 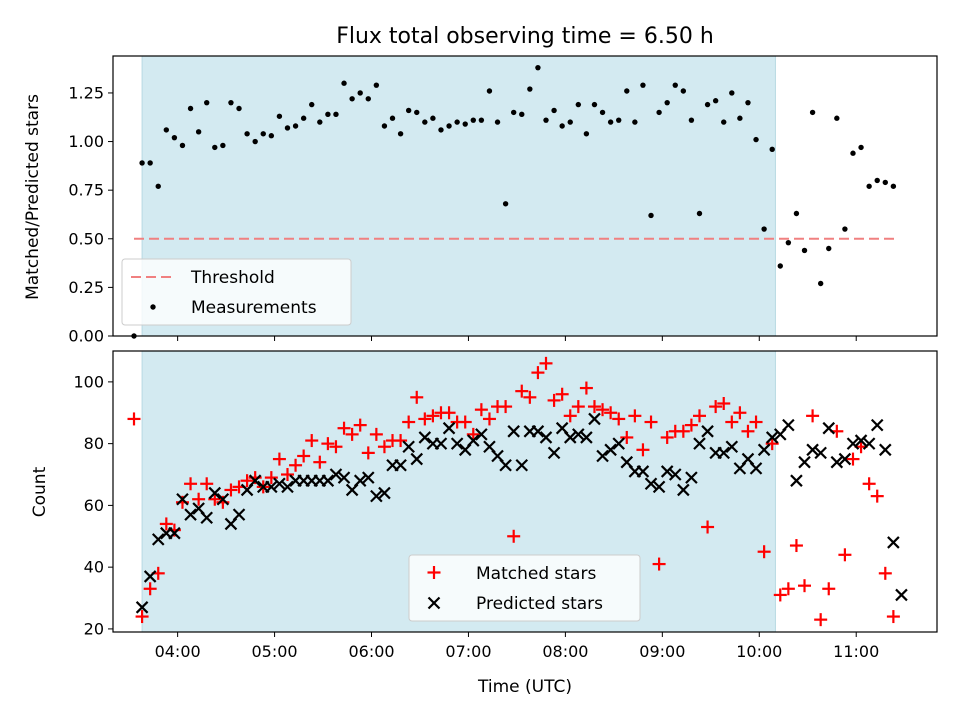 I want to click on legend-top-box, so click(x=236, y=292).